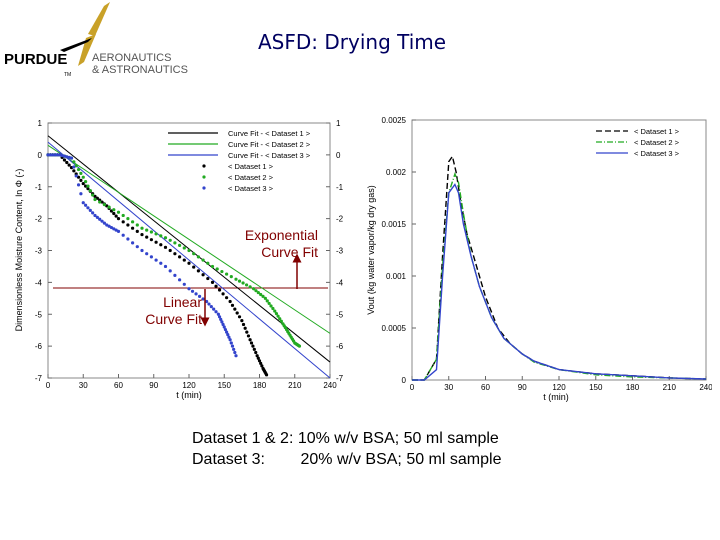  I want to click on legend-label: < Dataset 1 >, so click(251, 166).